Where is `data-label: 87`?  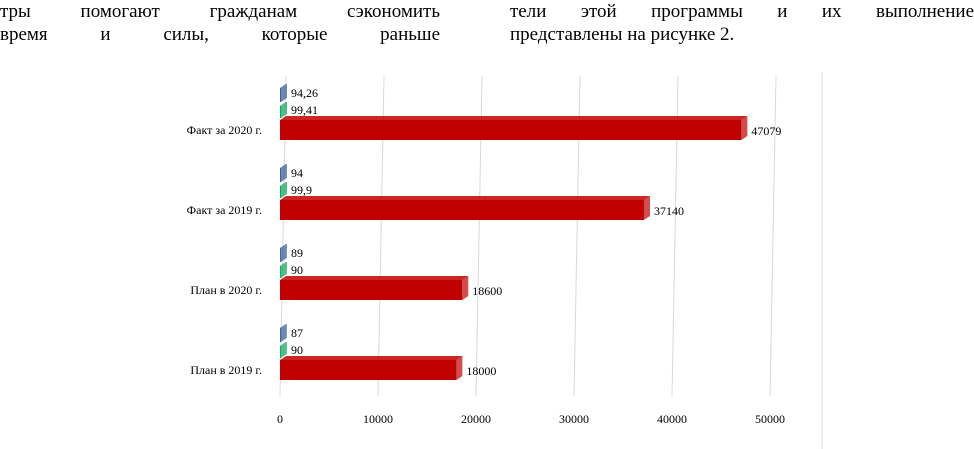 data-label: 87 is located at coordinates (297, 333).